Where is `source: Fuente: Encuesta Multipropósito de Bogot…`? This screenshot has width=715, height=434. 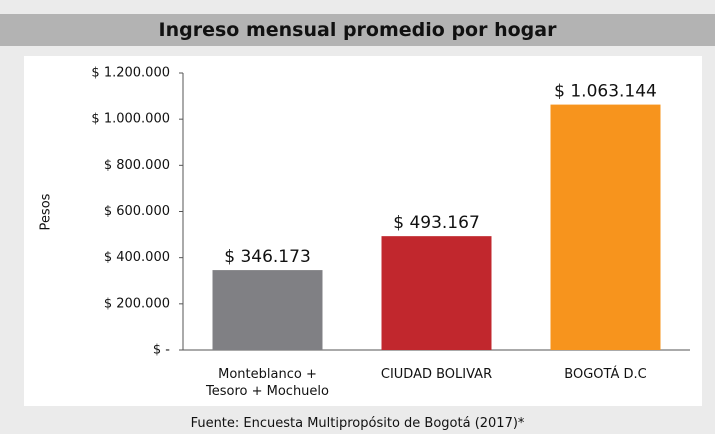
source: Fuente: Encuesta Multipropósito de Bogot… is located at coordinates (357, 423).